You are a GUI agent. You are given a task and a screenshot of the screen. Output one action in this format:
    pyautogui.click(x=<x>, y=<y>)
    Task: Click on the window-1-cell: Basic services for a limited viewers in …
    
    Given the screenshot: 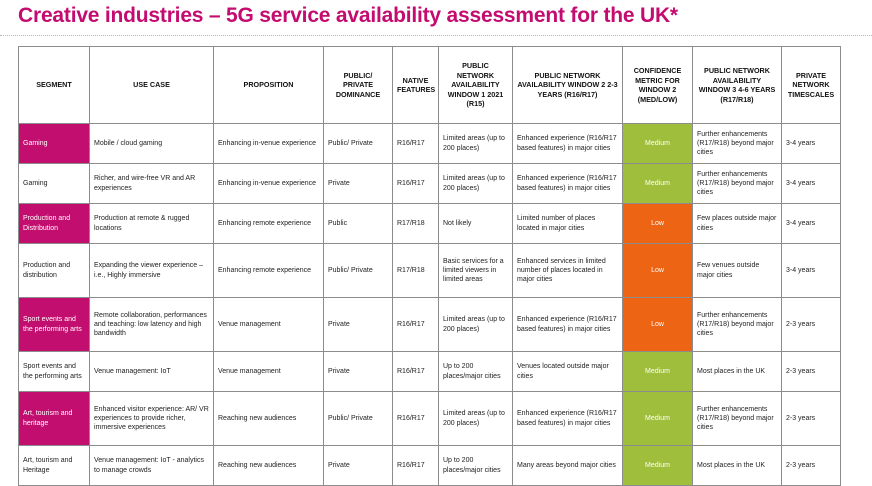 What is the action you would take?
    pyautogui.click(x=475, y=270)
    